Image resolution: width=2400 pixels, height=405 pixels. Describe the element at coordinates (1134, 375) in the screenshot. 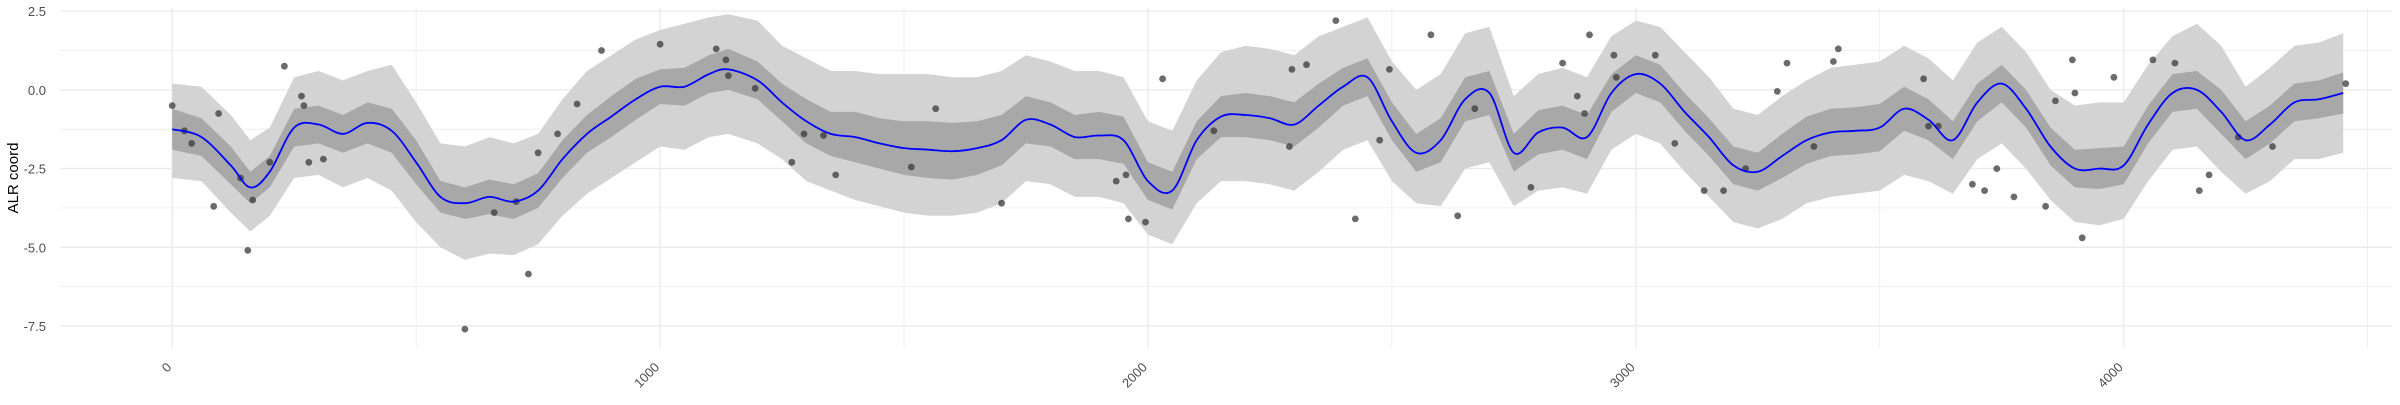

I see `x-tick-label: 2000` at that location.